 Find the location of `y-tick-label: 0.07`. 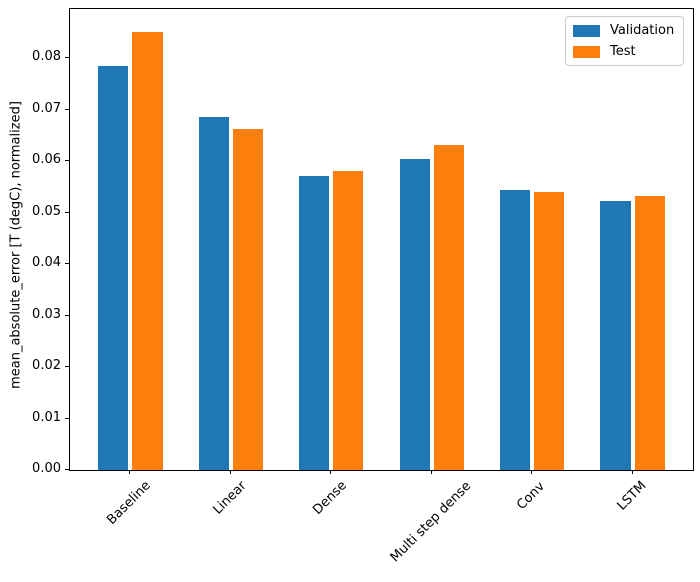

y-tick-label: 0.07 is located at coordinates (46, 108).